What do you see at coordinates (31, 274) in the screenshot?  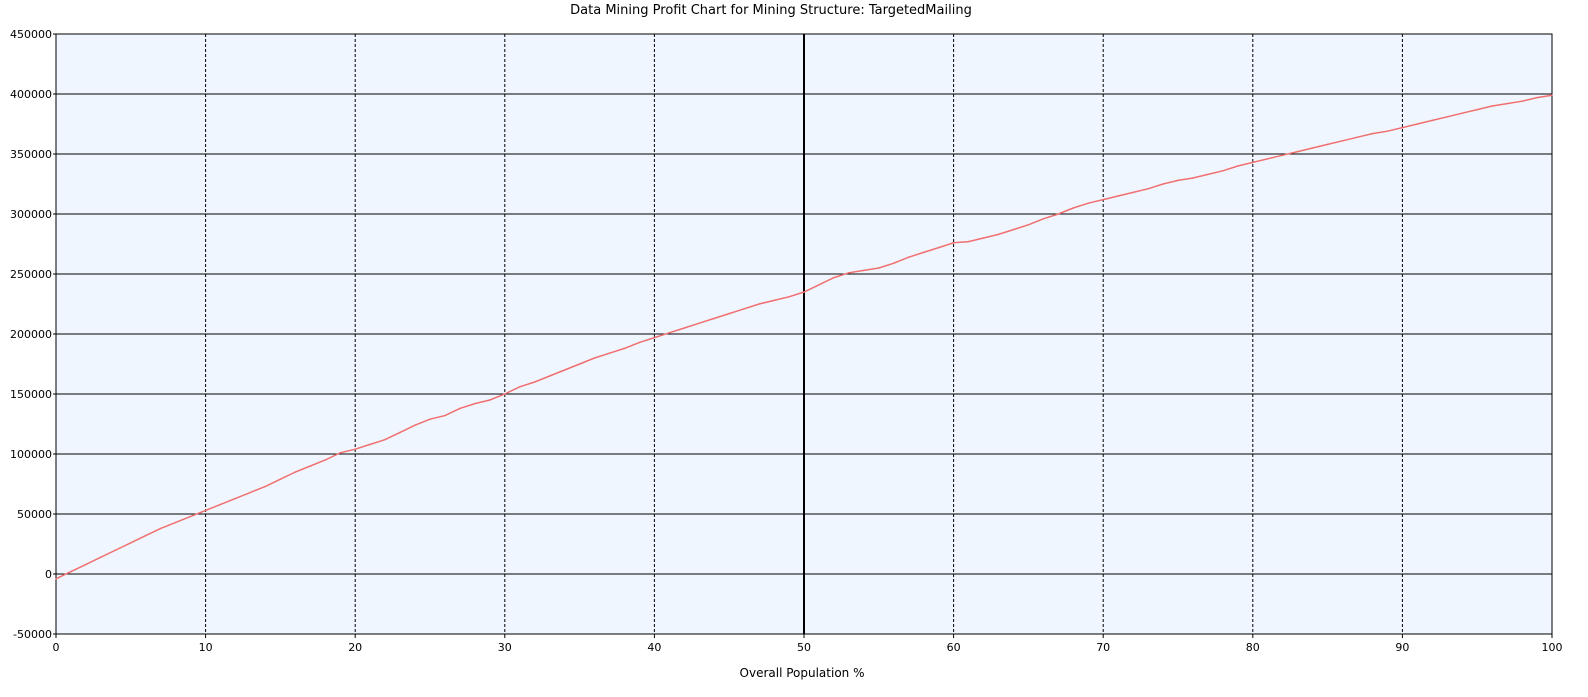 I see `y-tick-label: 250000` at bounding box center [31, 274].